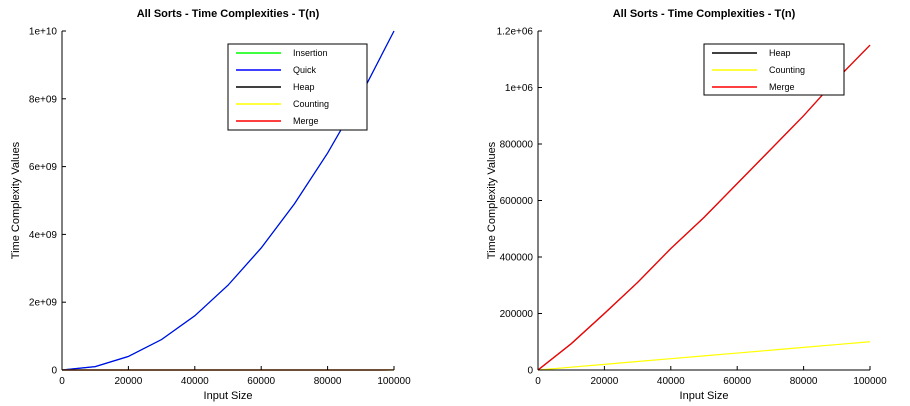 Image resolution: width=910 pixels, height=406 pixels. I want to click on y-tick-label: 600000, so click(517, 201).